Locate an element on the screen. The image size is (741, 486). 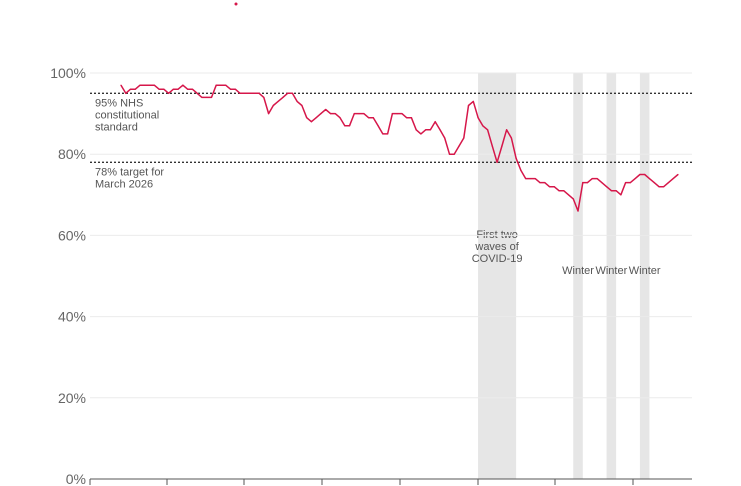
top-marker-dot is located at coordinates (236, 4).